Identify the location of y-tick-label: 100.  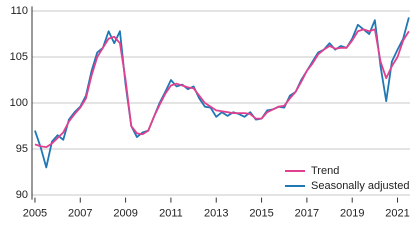
(19, 103).